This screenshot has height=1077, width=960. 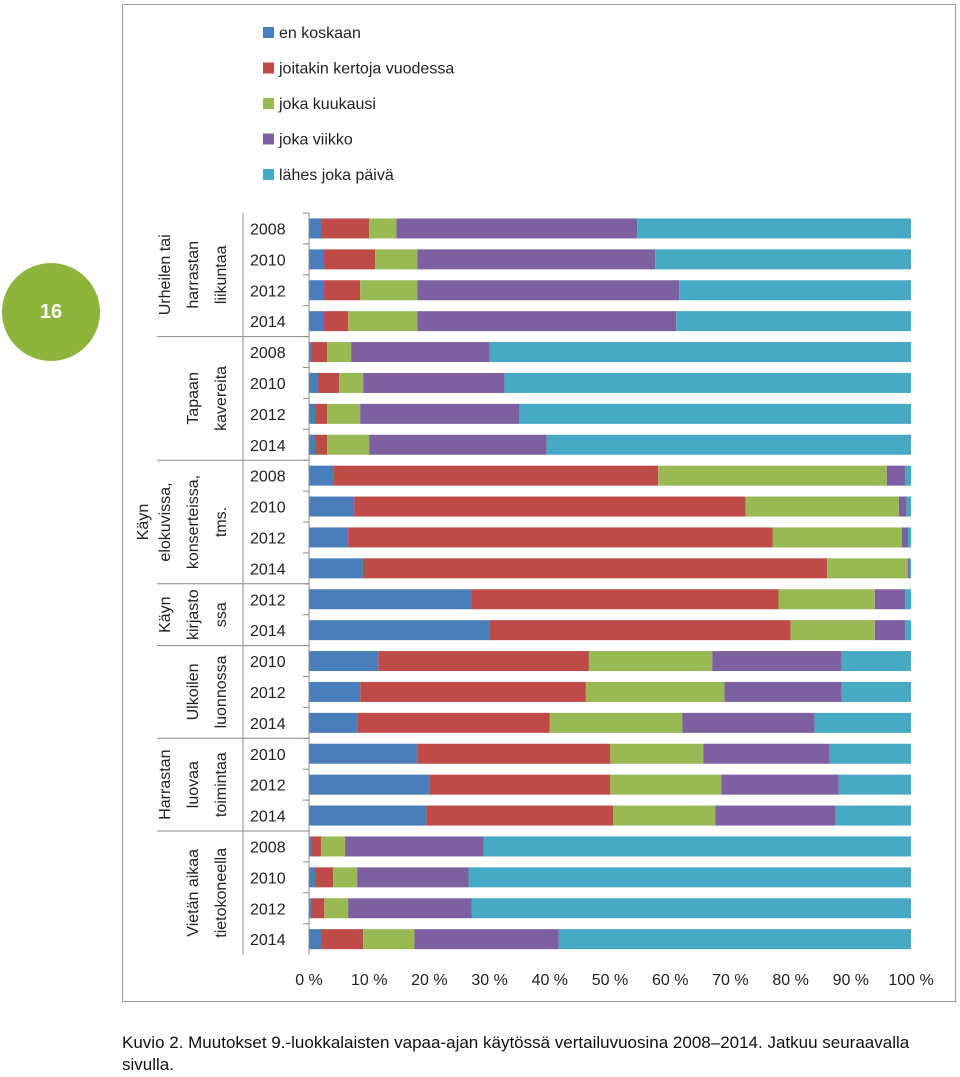 I want to click on group-label: tietokoneella, so click(x=221, y=893).